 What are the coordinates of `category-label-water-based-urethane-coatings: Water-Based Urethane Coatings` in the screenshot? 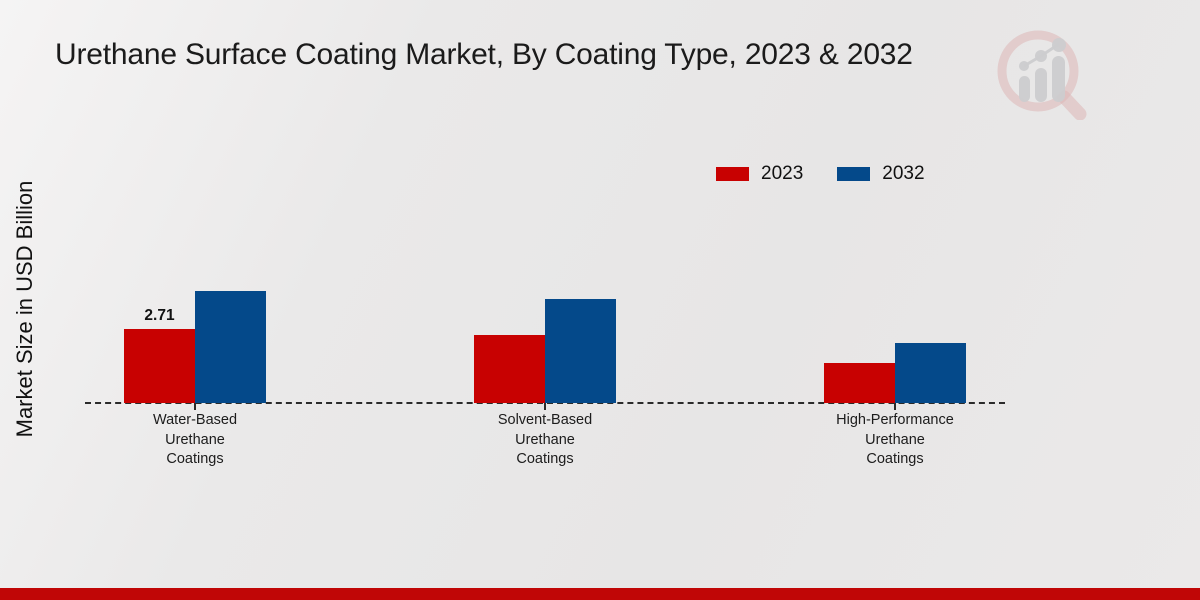 It's located at (195, 439).